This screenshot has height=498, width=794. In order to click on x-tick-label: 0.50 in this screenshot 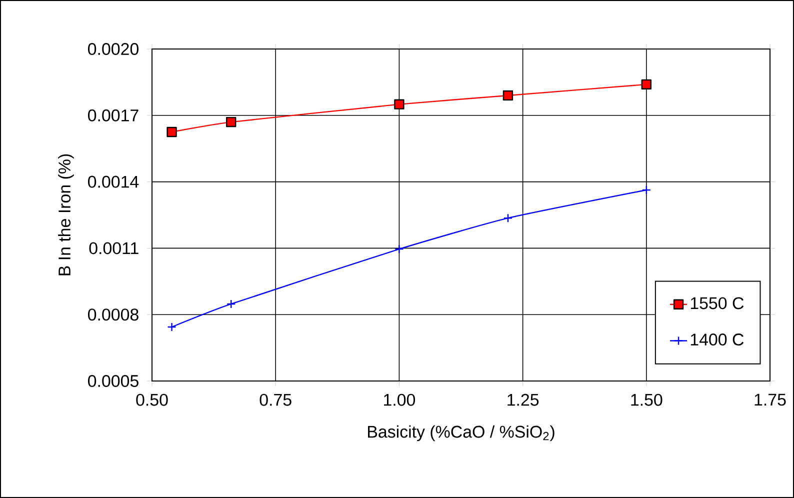, I will do `click(152, 400)`.